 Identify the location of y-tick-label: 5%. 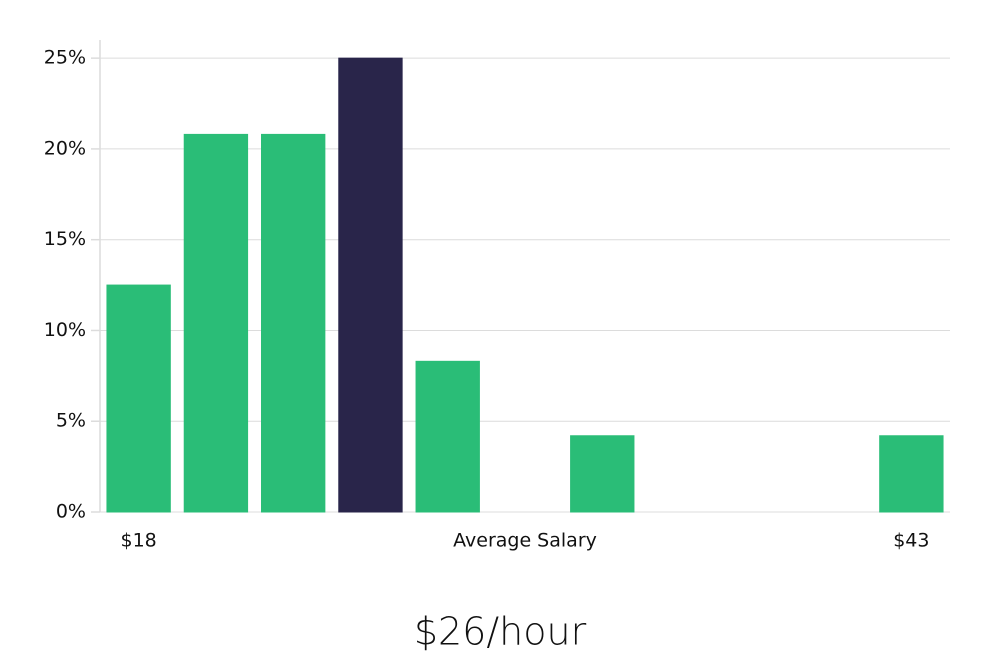
(71, 421).